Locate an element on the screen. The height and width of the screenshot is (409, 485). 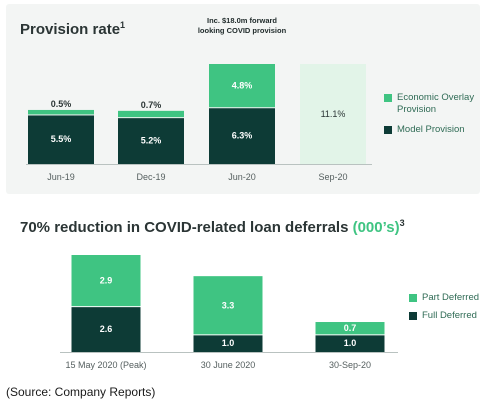
legend-swatch-part-deferred is located at coordinates (413, 298).